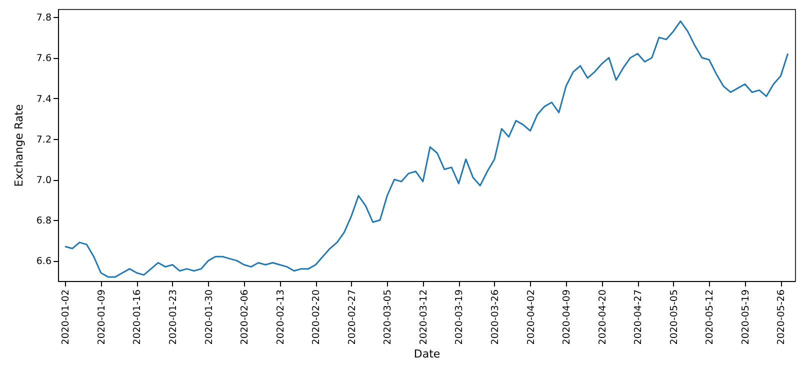  Describe the element at coordinates (602, 317) in the screenshot. I see `x-tick-label: 2020-04-20` at that location.